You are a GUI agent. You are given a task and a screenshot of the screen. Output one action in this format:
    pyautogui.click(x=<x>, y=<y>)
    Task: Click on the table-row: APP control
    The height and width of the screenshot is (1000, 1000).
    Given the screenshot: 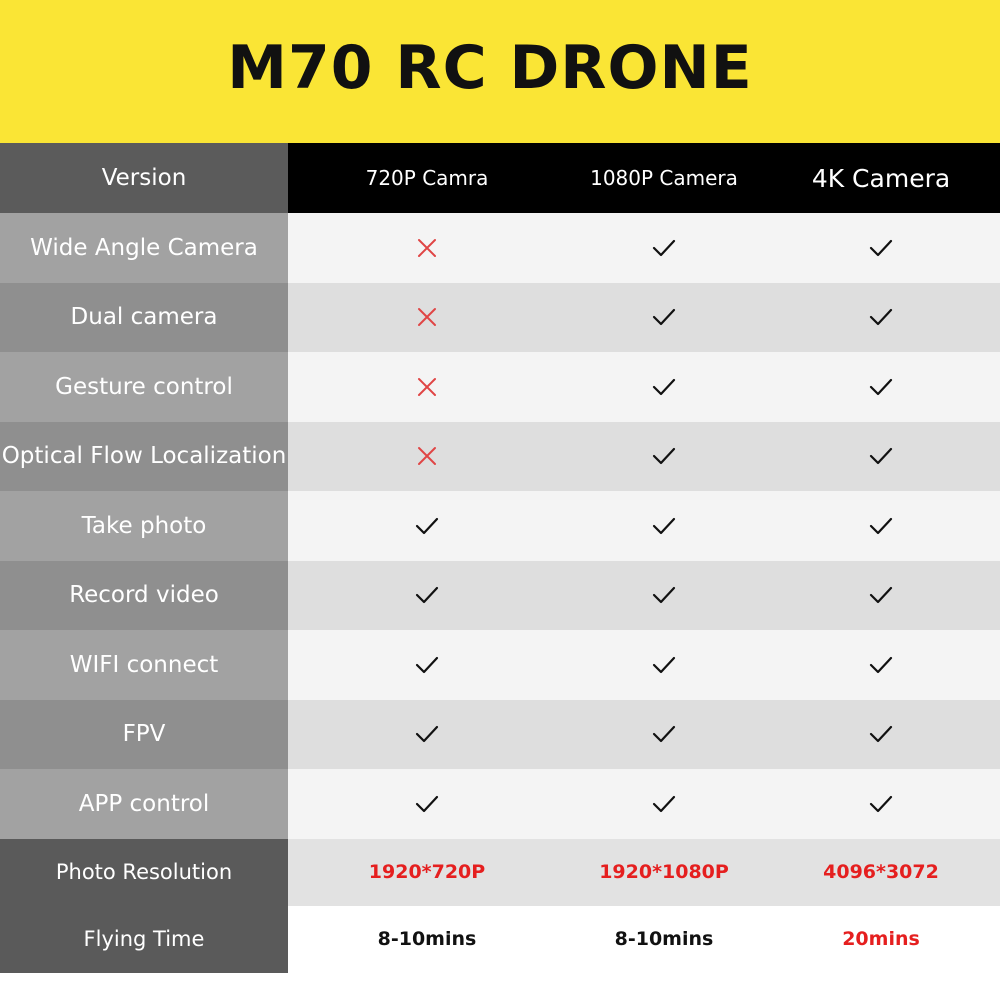 What is the action you would take?
    pyautogui.click(x=500, y=804)
    